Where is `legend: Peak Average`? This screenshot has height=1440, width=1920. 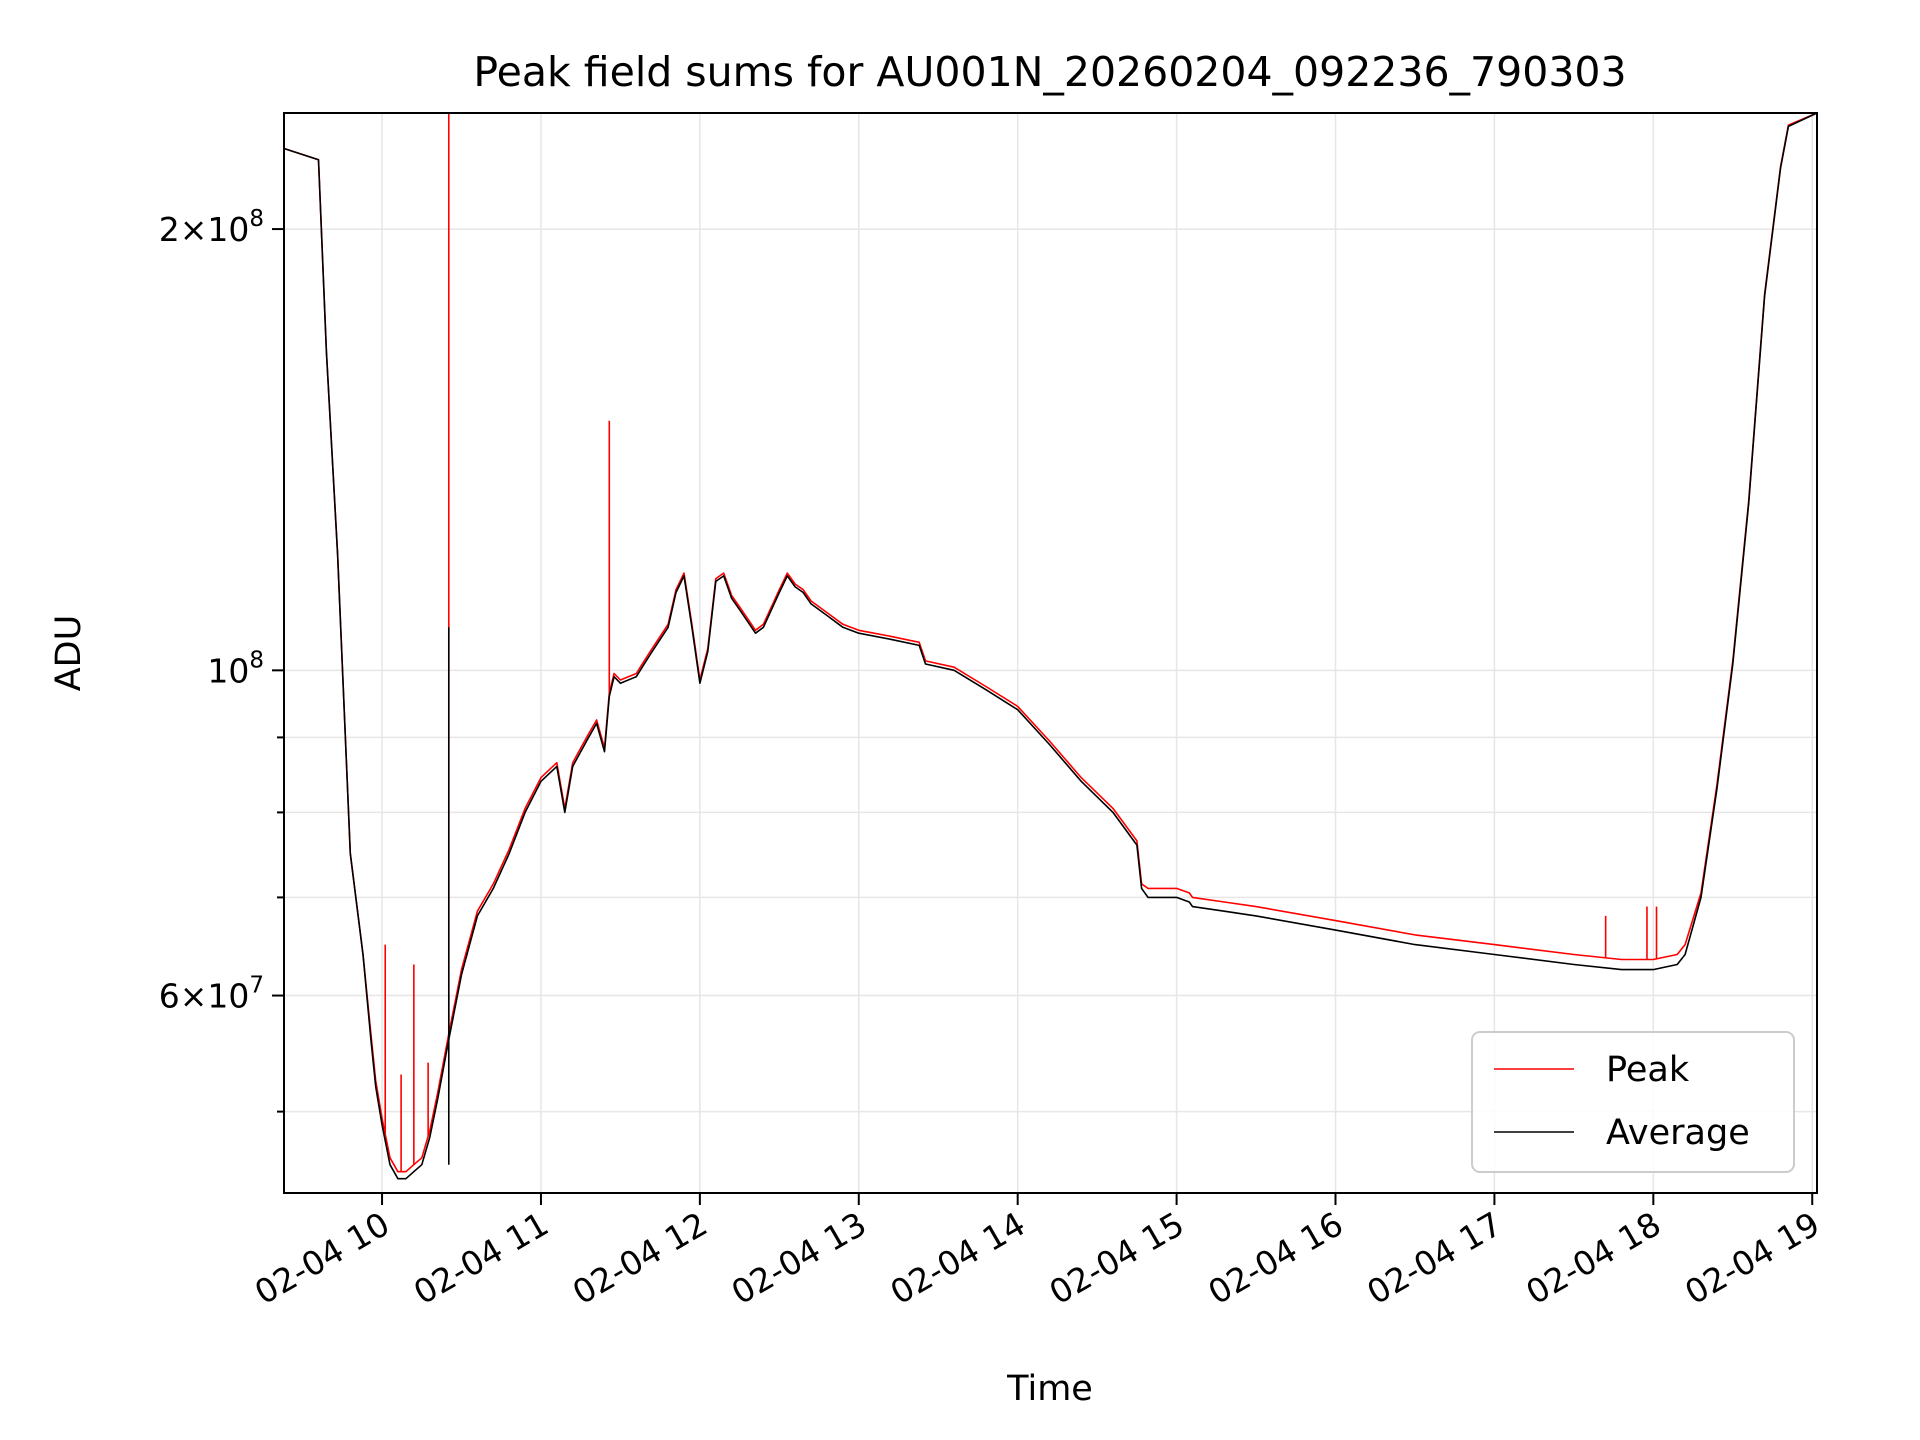
legend: Peak Average is located at coordinates (1633, 1102).